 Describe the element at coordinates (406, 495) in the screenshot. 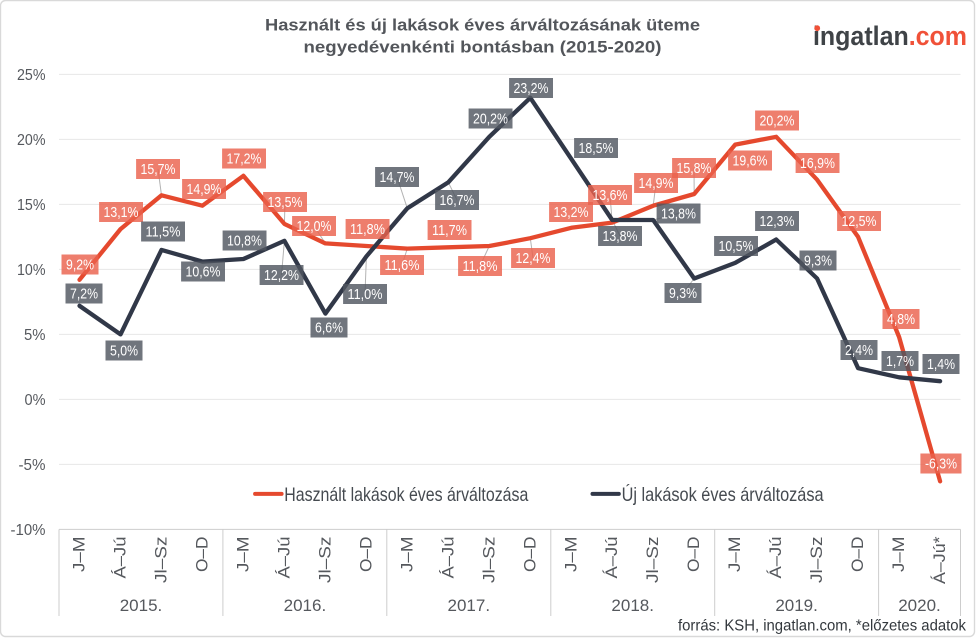

I see `svg-text:Használt lakások éves árváltoz: Használt lakások éves árváltozása` at that location.